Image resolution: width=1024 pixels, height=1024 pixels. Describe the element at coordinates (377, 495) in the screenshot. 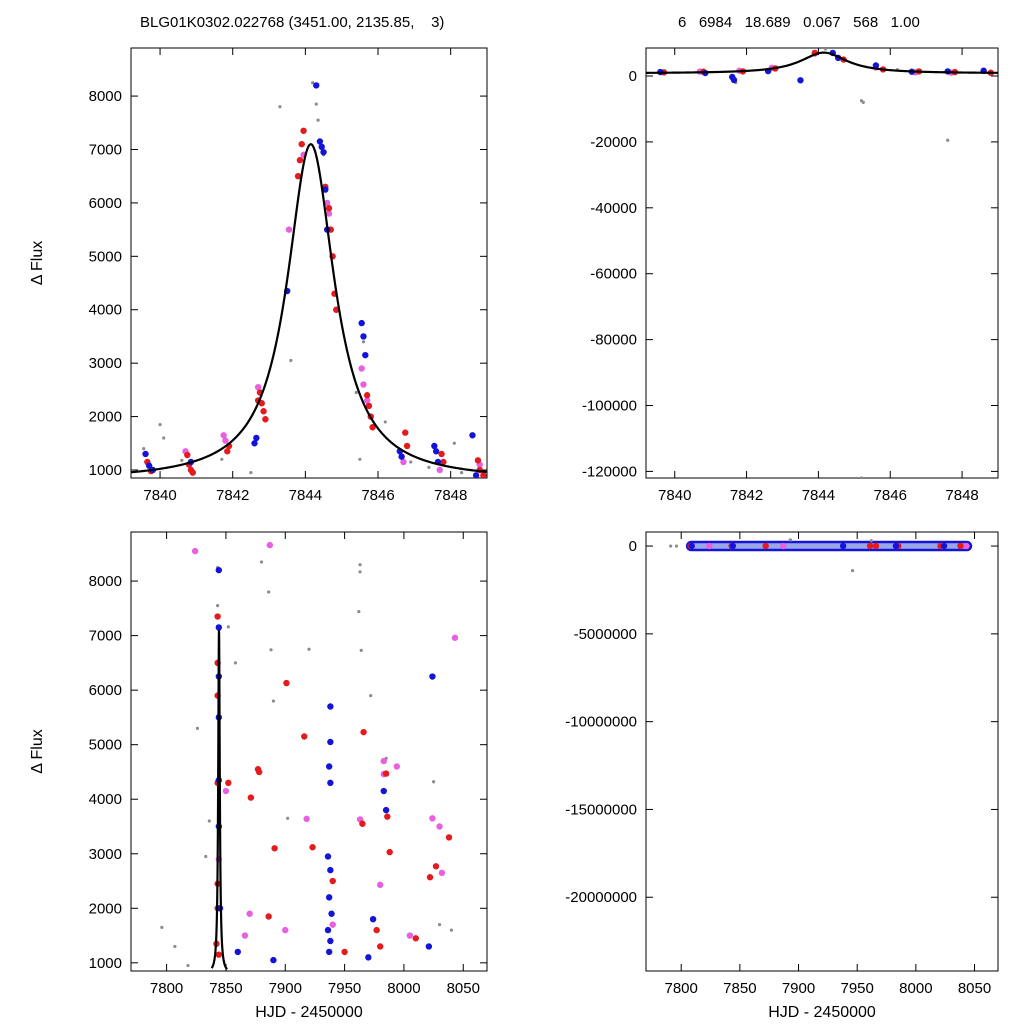

I see `x-tick-label: 7846` at that location.